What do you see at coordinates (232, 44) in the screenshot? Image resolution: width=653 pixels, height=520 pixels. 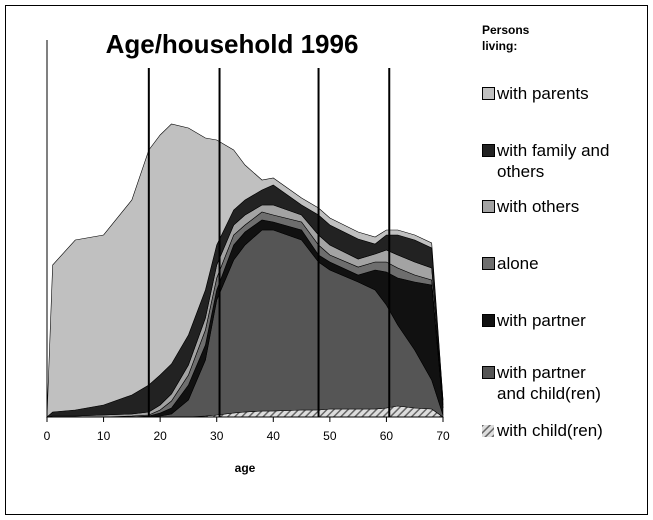 I see `chart-title: Age/household 1996` at bounding box center [232, 44].